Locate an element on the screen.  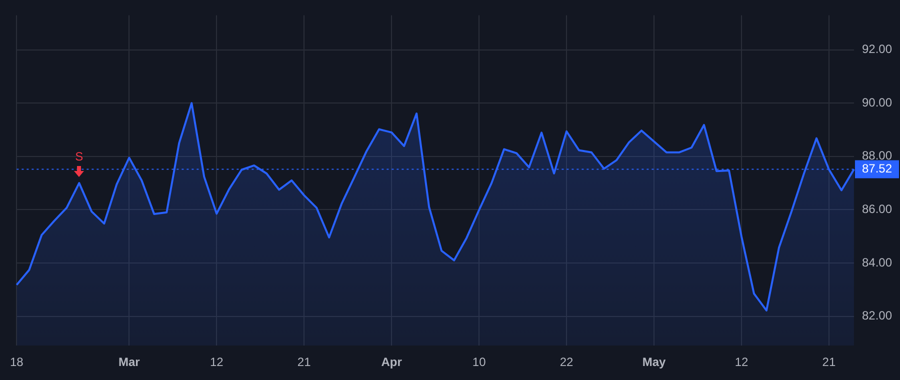
y-tick-label: 86.00 is located at coordinates (877, 209).